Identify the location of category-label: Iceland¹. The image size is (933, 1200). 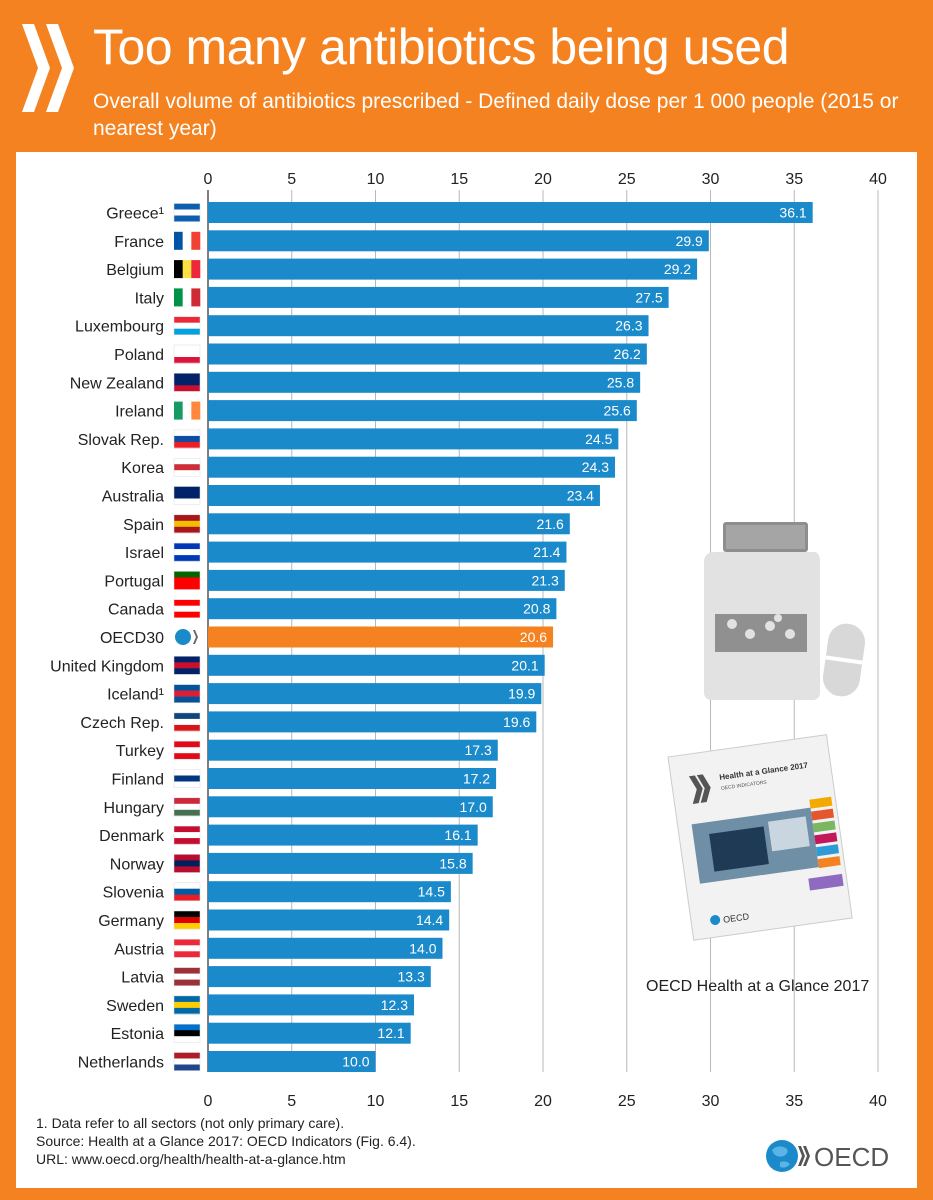
(135, 695).